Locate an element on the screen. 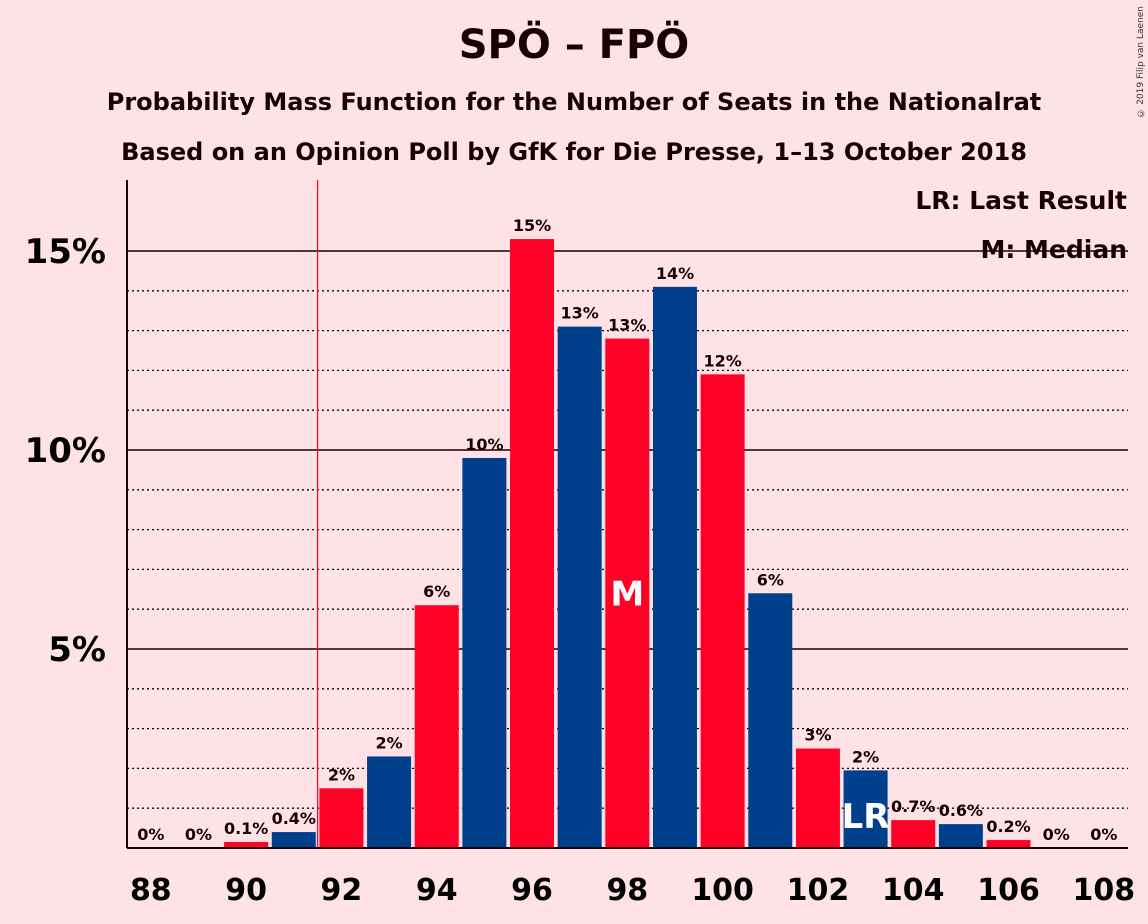 Image resolution: width=1148 pixels, height=924 pixels. bar-value-label: 0.1% is located at coordinates (246, 828).